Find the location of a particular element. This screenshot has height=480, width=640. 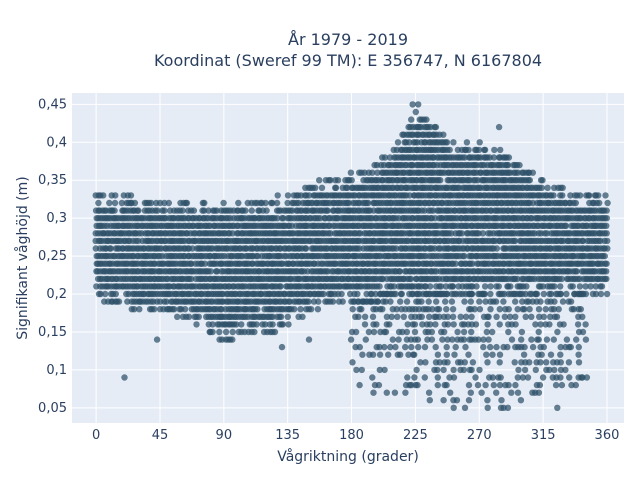

x-tick-label: 0 is located at coordinates (96, 435).